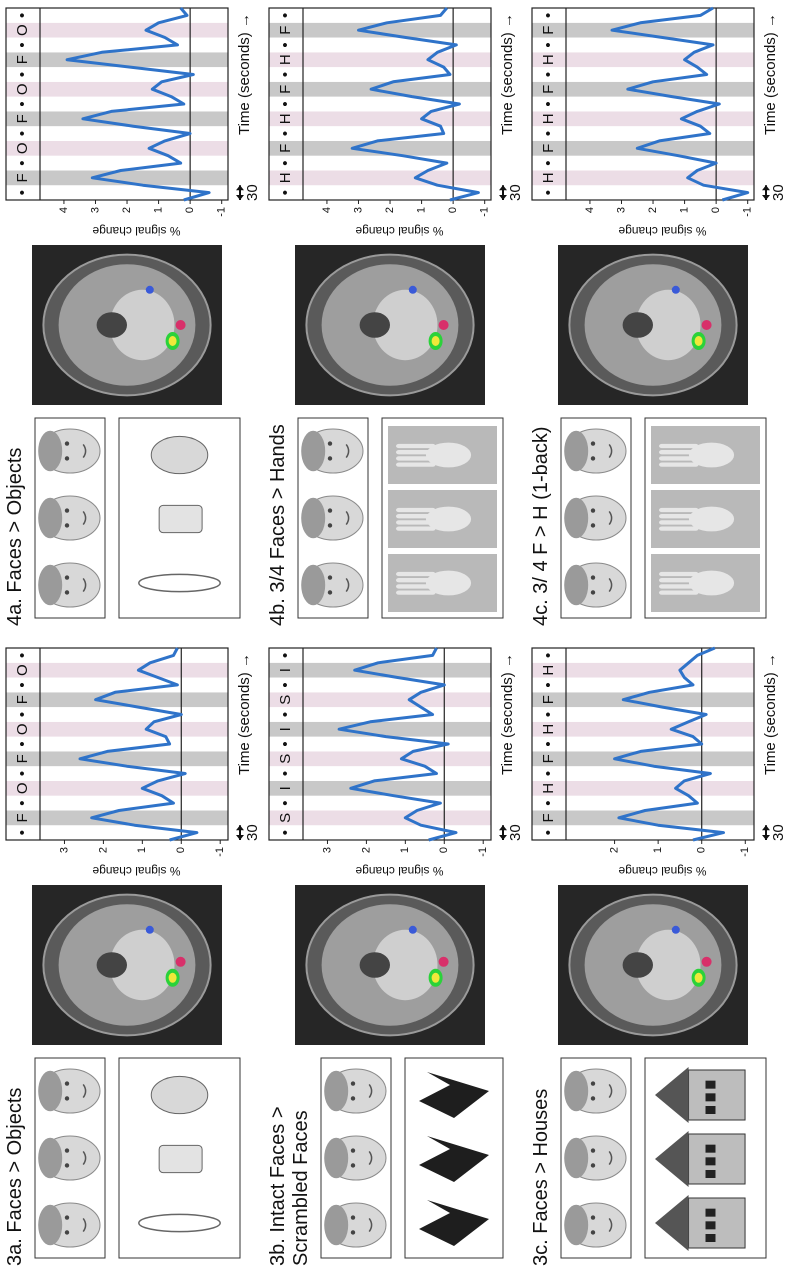 This screenshot has height=1280, width=790. Describe the element at coordinates (405, 850) in the screenshot. I see `y-tick-label: 1` at that location.